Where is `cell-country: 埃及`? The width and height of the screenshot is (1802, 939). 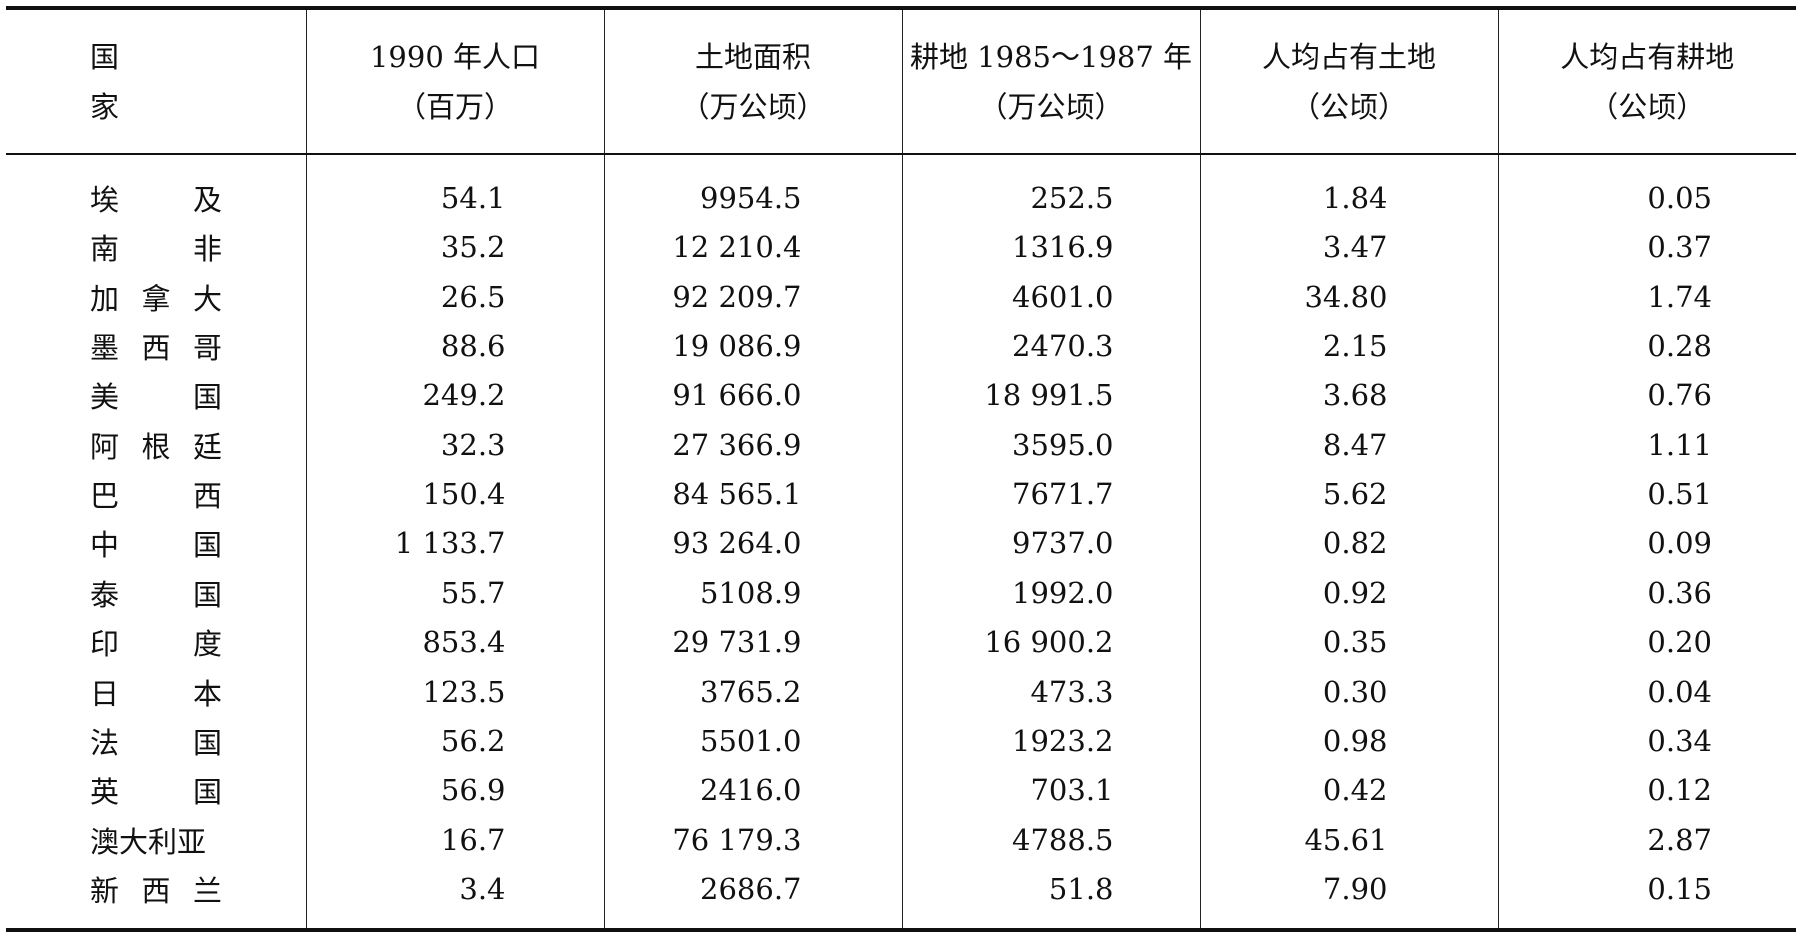
cell-country: 埃及 is located at coordinates (156, 197).